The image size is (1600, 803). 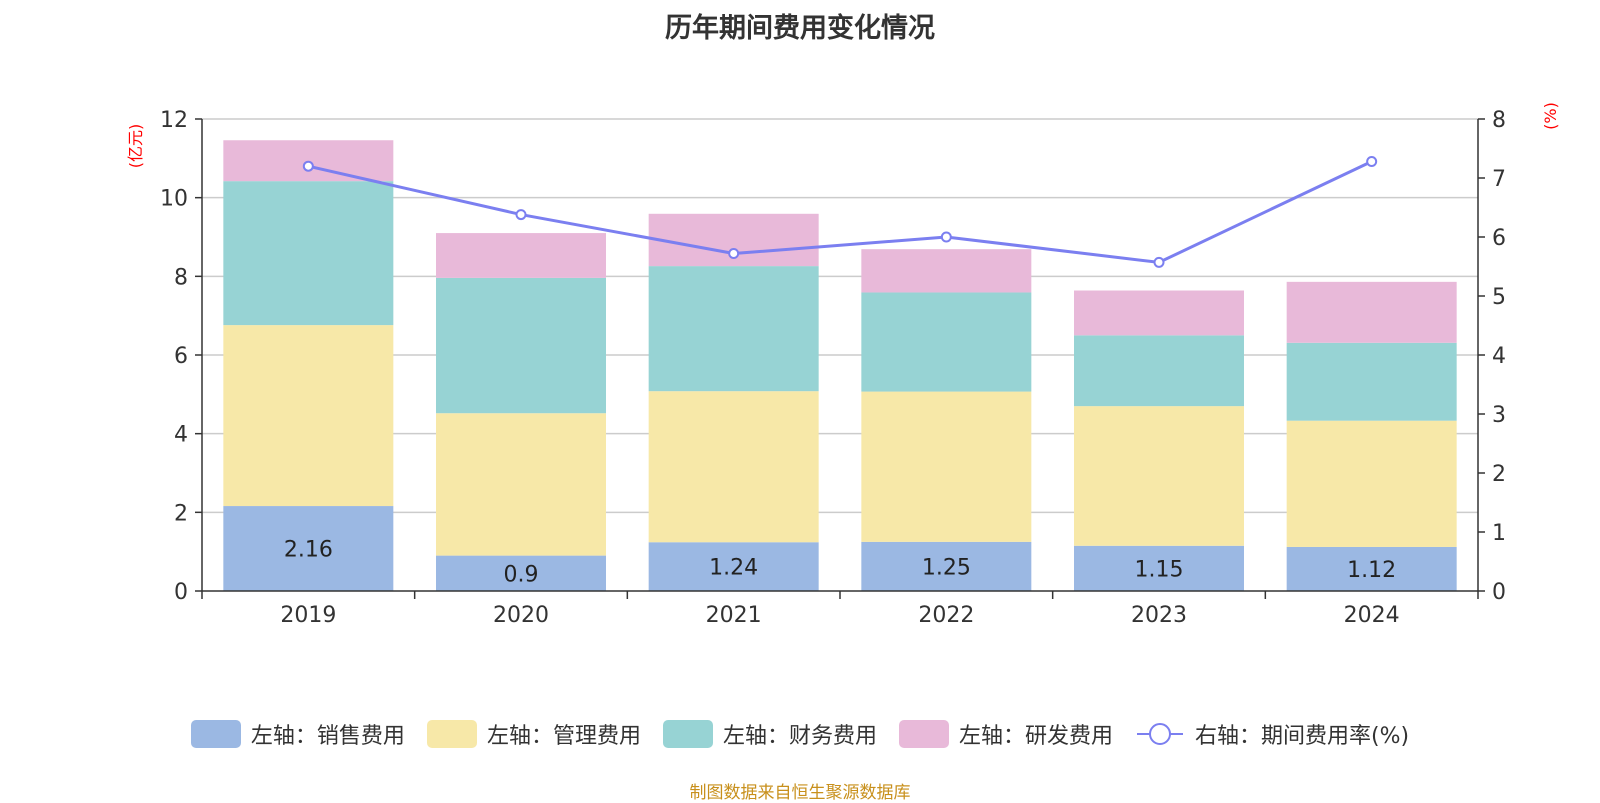 What do you see at coordinates (1159, 615) in the screenshot?
I see `x-axis-tick-label: 2023` at bounding box center [1159, 615].